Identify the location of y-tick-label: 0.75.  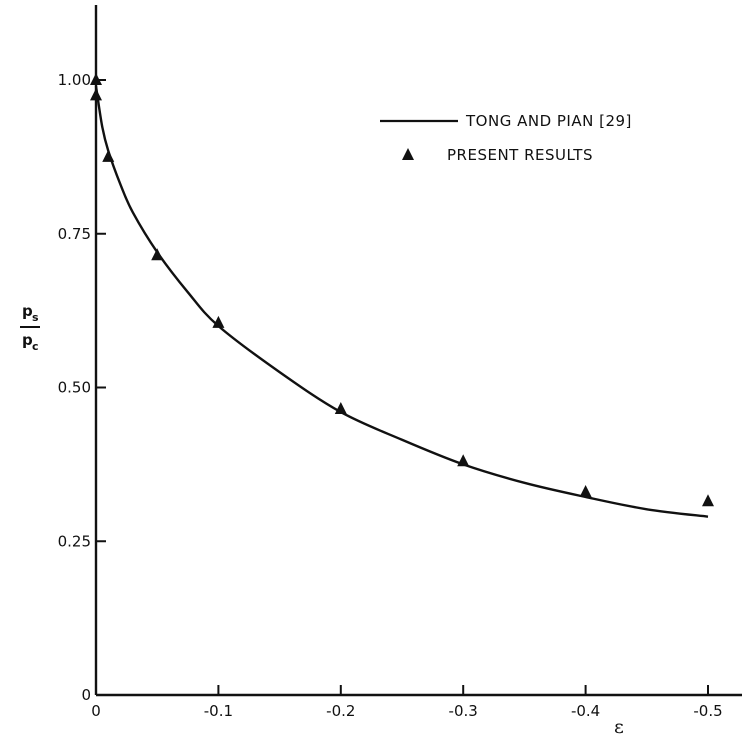
(74, 234).